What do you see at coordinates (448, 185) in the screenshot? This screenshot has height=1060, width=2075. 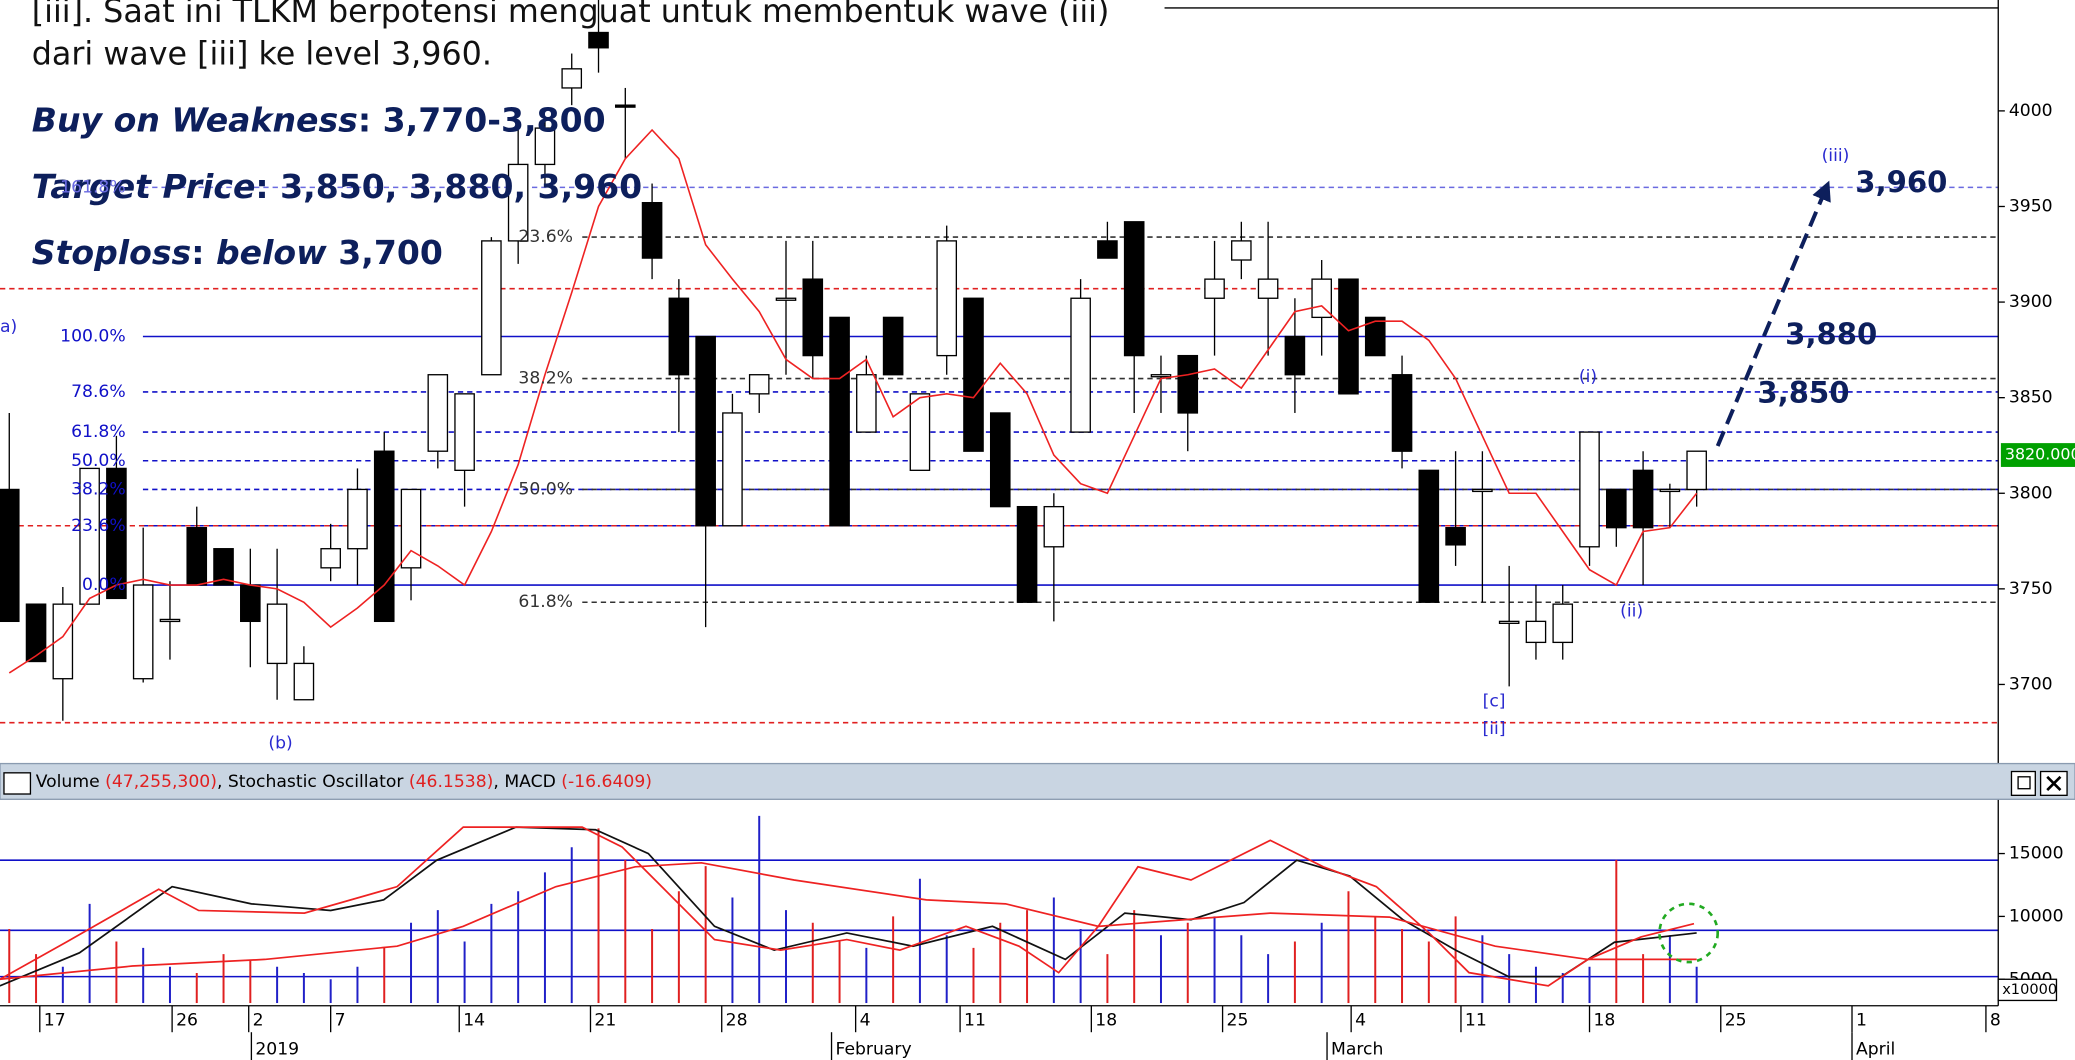 I see `plan-part: : 3,850, 3,880, 3,960` at bounding box center [448, 185].